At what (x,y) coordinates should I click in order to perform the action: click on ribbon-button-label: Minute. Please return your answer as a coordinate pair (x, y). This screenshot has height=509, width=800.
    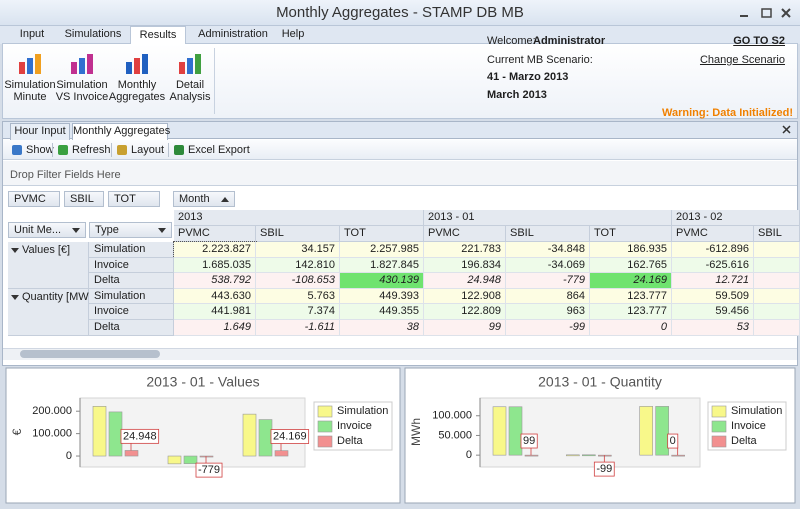
    Looking at the image, I should click on (30, 97).